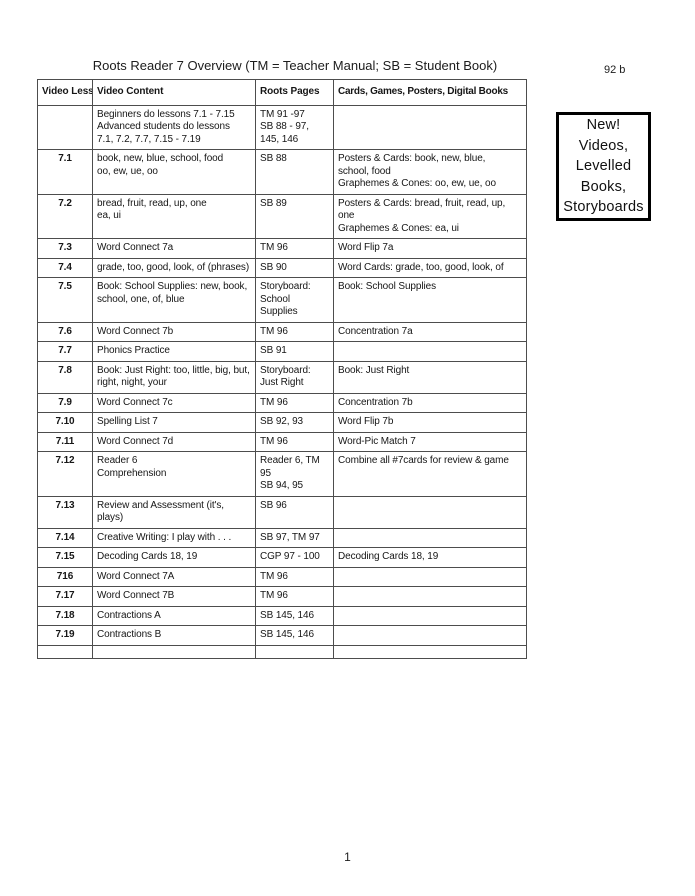  I want to click on lesson-cell: 7.8, so click(65, 377).